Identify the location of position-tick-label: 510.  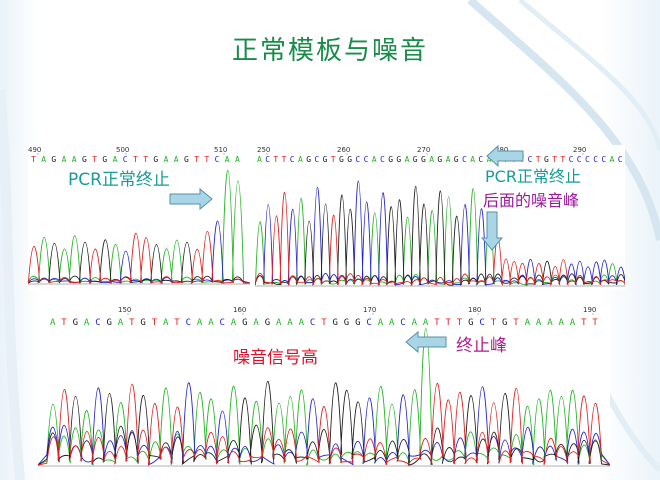
(220, 150).